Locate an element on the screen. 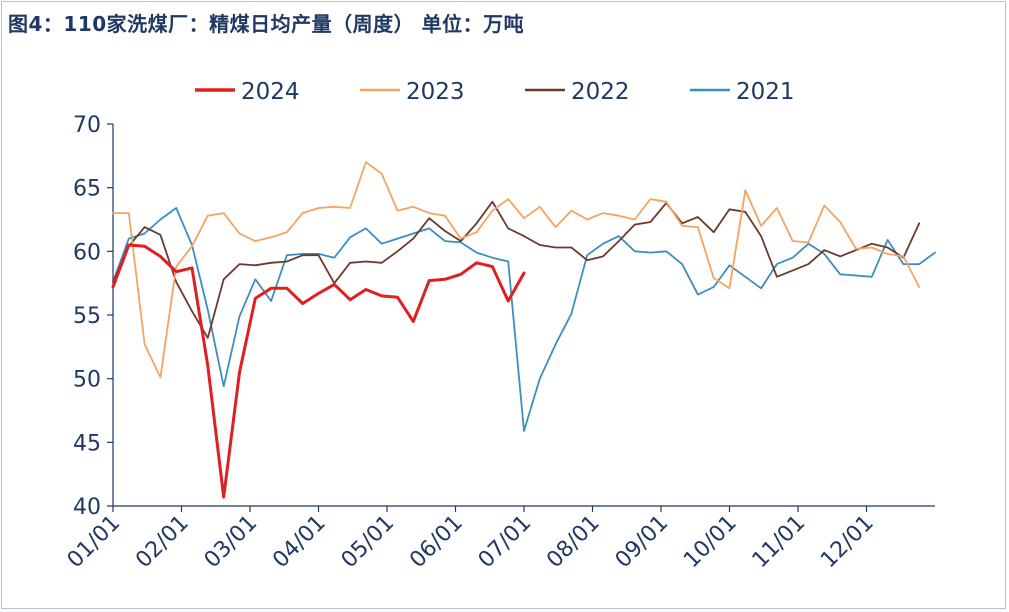  x-tick-label: 03/01 is located at coordinates (231, 542).